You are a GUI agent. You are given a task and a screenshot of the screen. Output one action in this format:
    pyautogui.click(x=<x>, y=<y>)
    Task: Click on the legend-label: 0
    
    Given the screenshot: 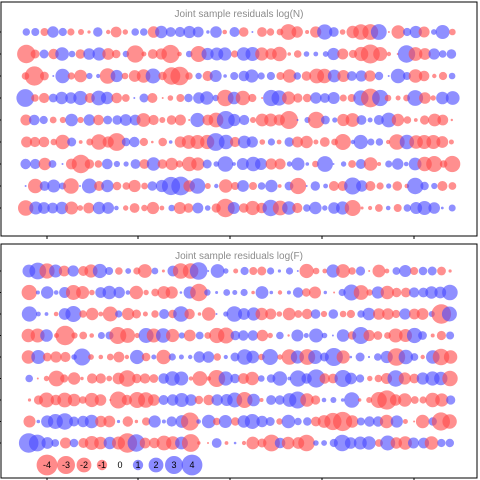 What is the action you would take?
    pyautogui.click(x=119, y=465)
    